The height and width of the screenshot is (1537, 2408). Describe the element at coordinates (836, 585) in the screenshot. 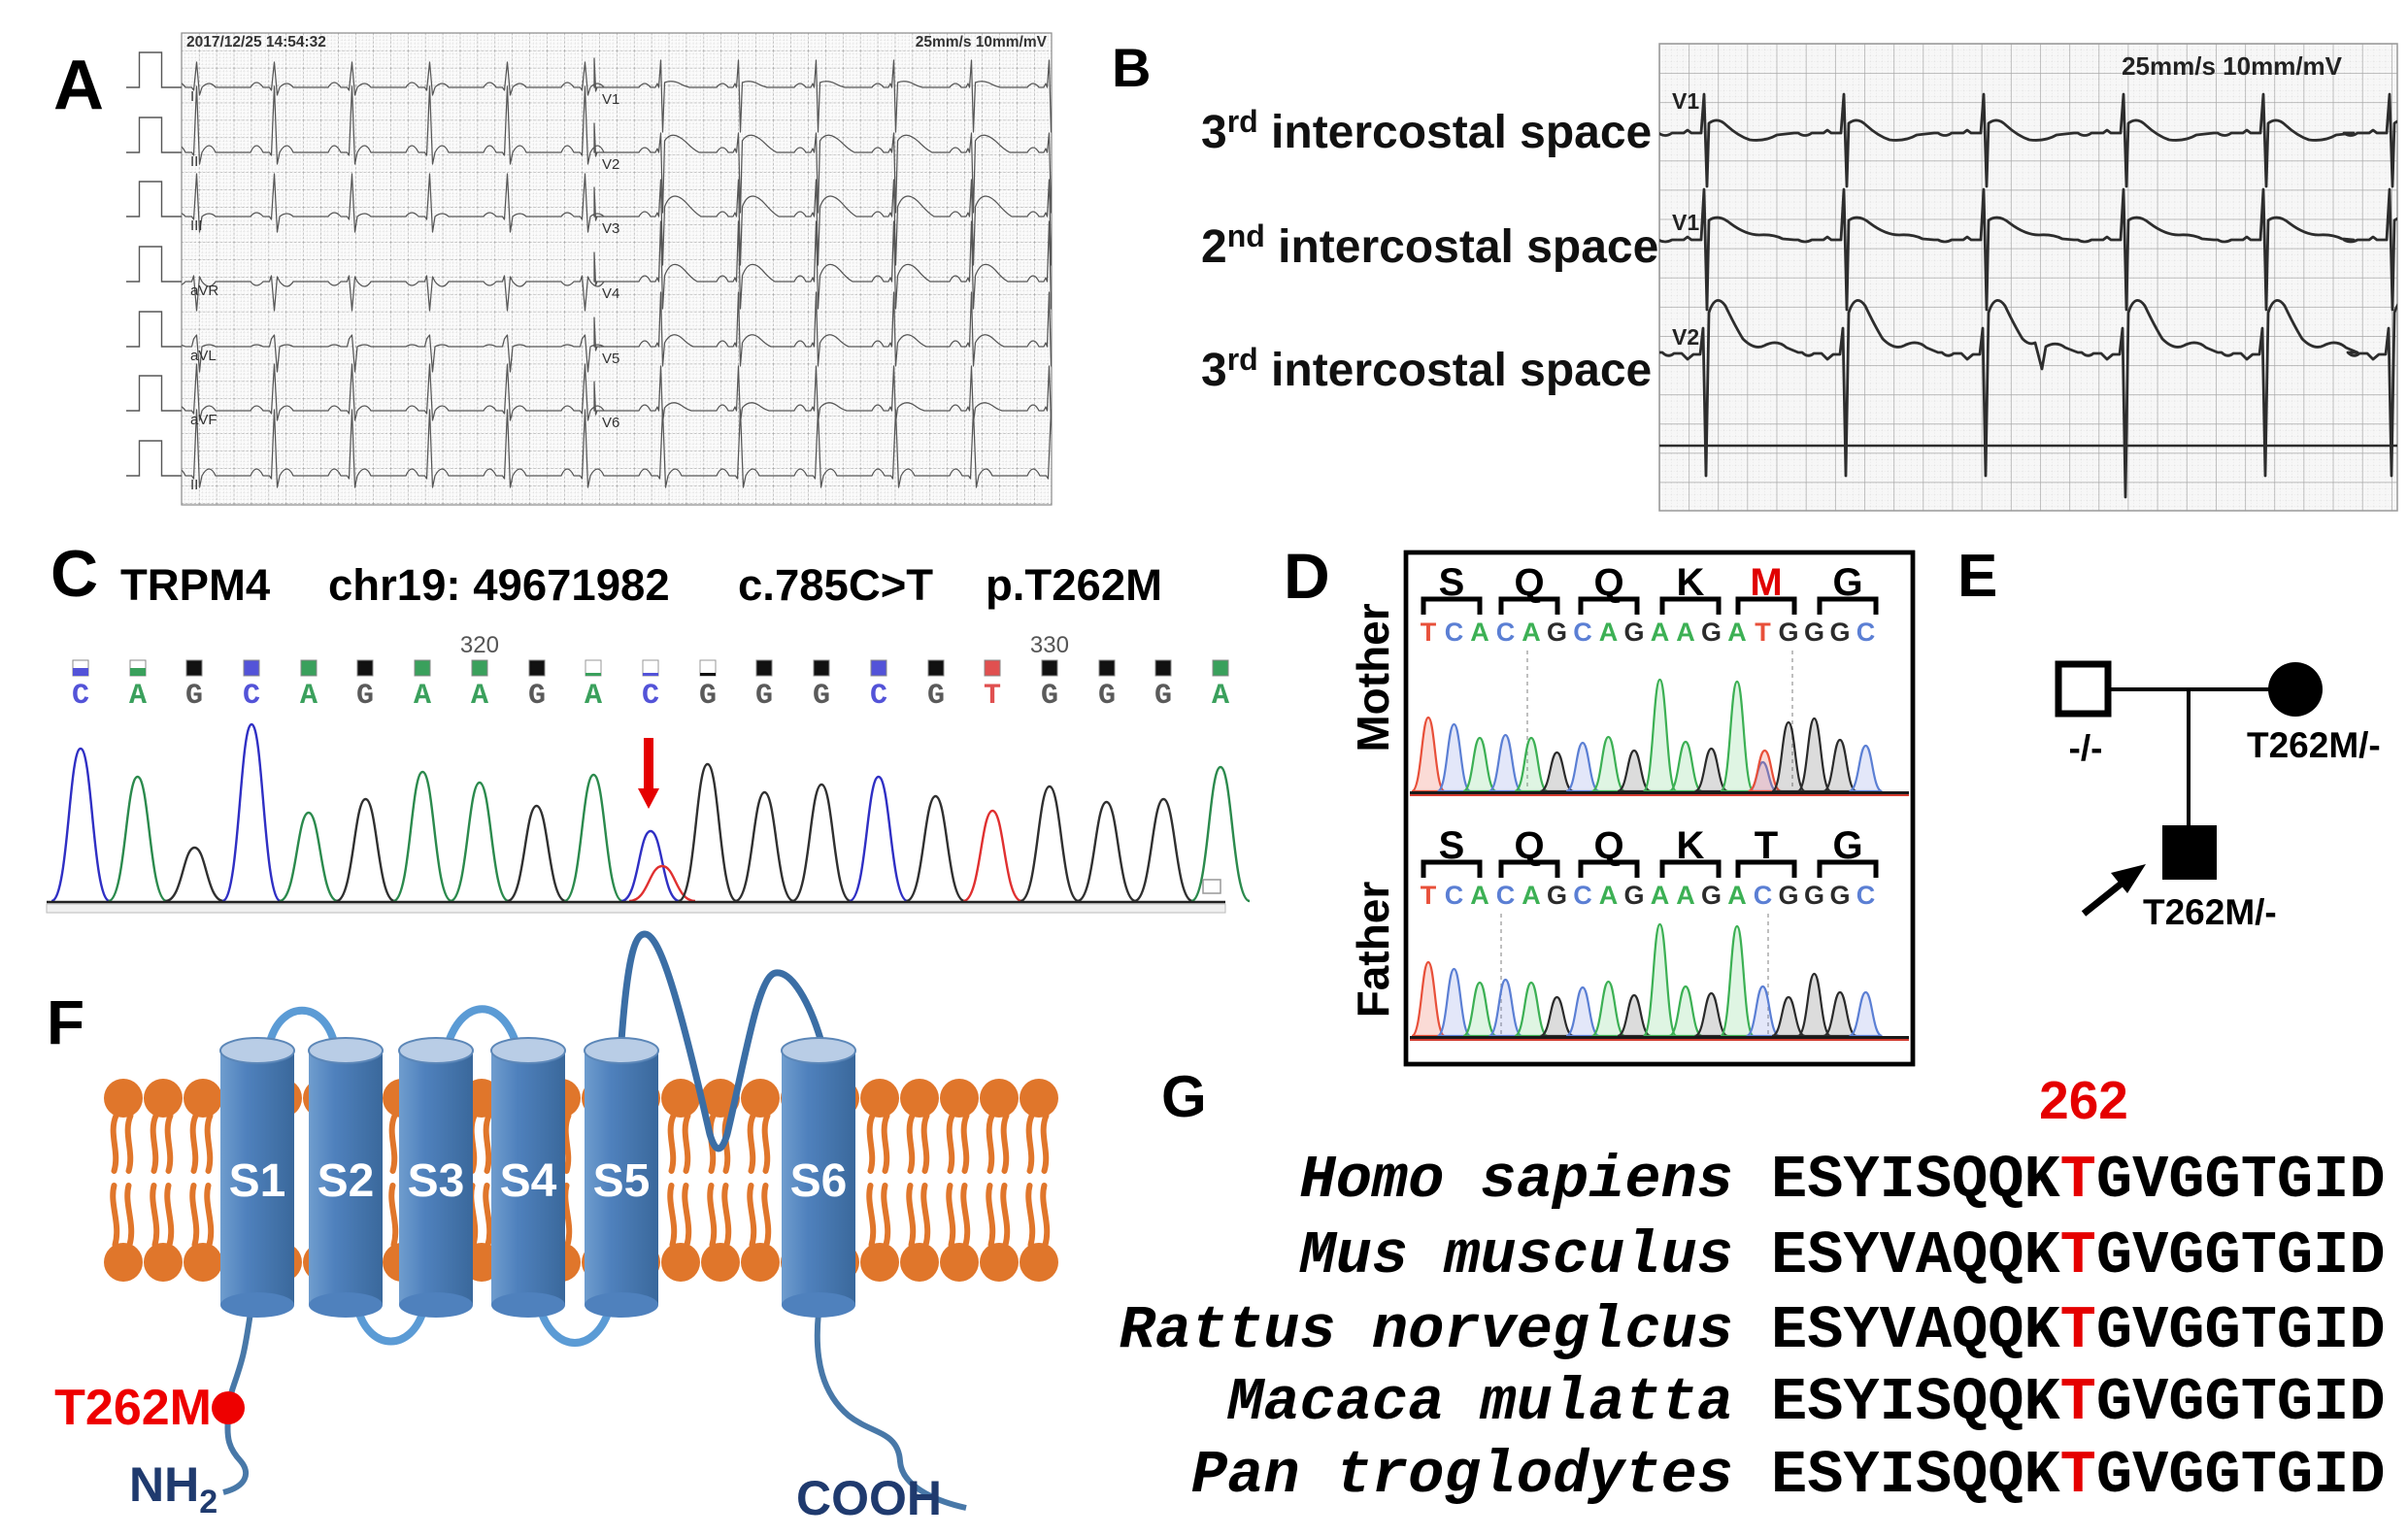

I see `svg-text: c.785C>T` at that location.